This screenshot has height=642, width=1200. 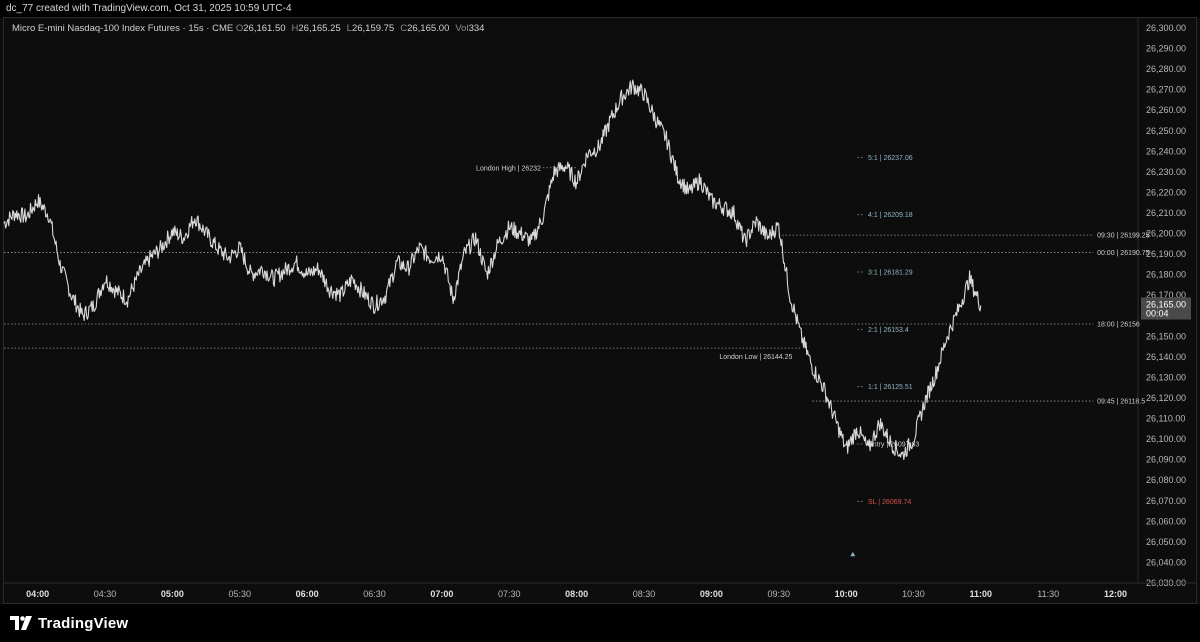 What do you see at coordinates (1166, 234) in the screenshot?
I see `price-tick-label: 26,200.00` at bounding box center [1166, 234].